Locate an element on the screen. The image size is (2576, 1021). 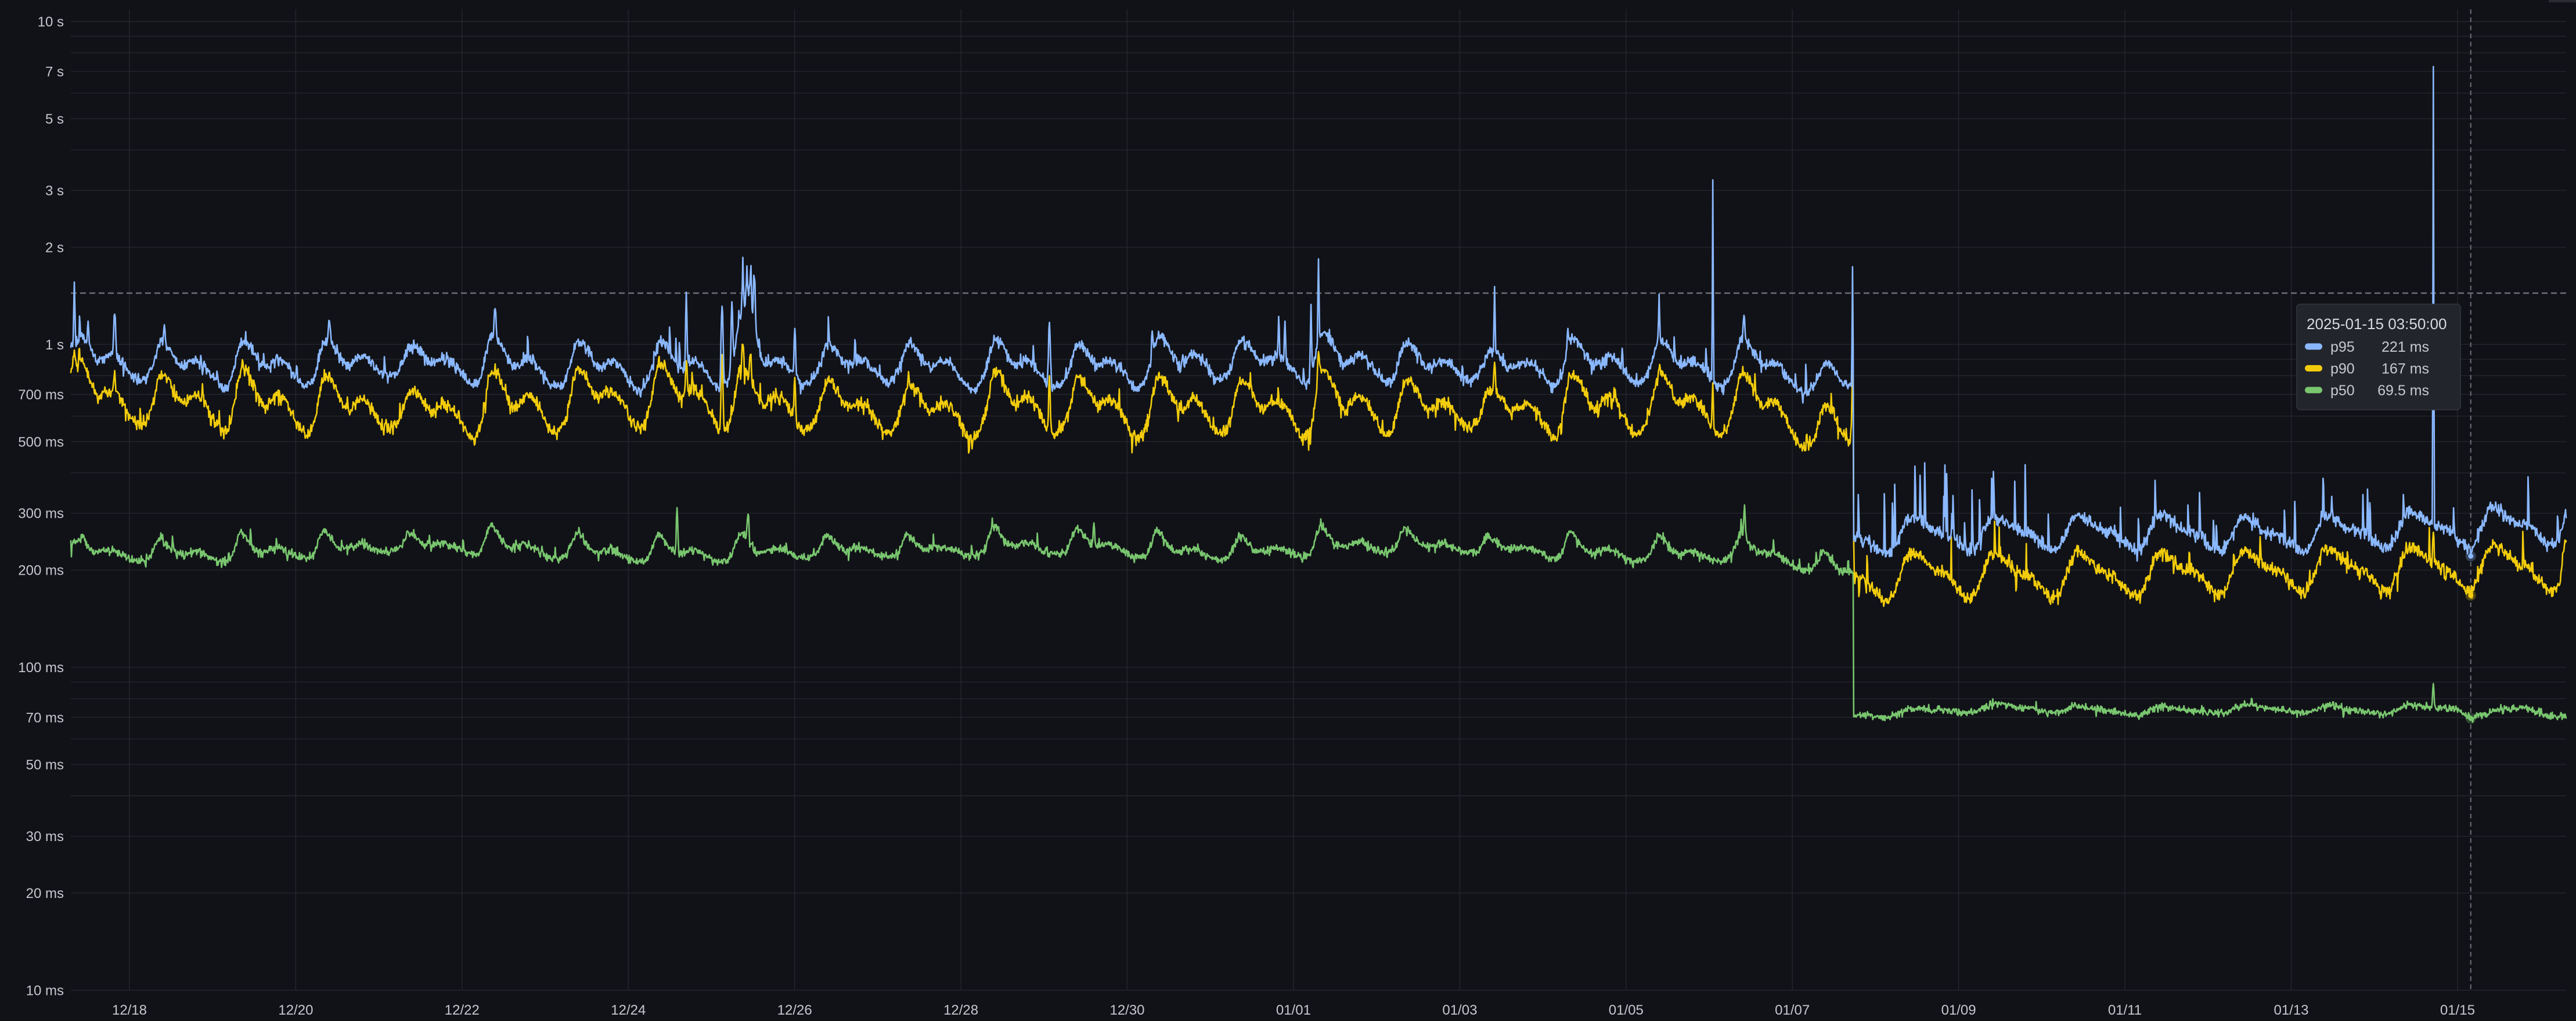
svg-text: p90 is located at coordinates (2342, 369).